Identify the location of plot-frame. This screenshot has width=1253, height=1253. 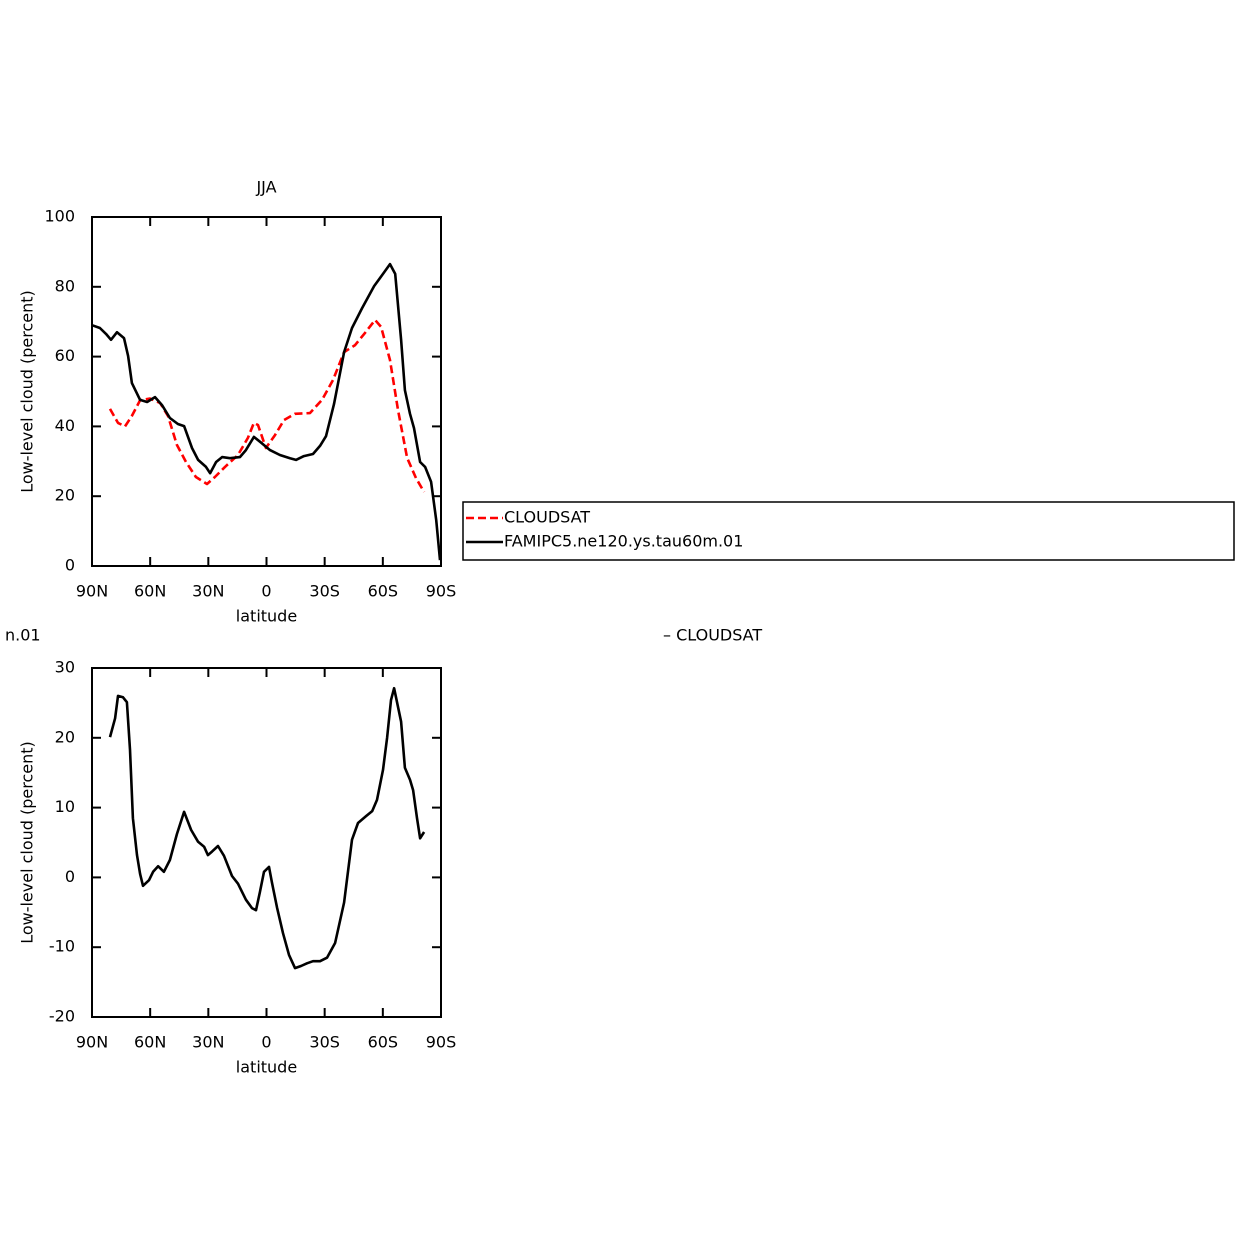
(266, 391).